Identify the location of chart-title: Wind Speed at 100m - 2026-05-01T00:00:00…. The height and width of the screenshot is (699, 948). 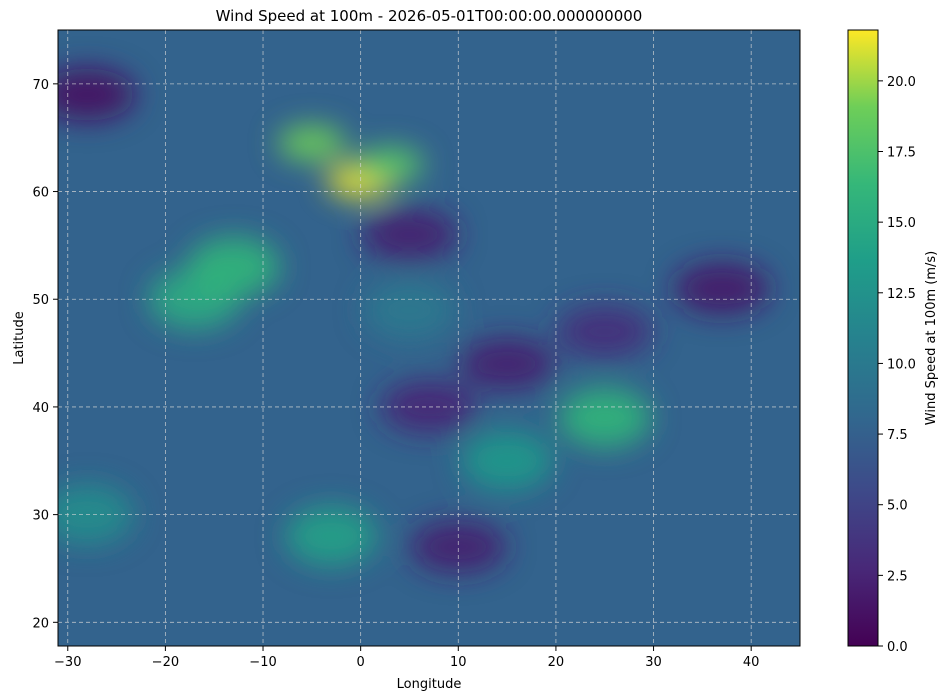
(429, 16).